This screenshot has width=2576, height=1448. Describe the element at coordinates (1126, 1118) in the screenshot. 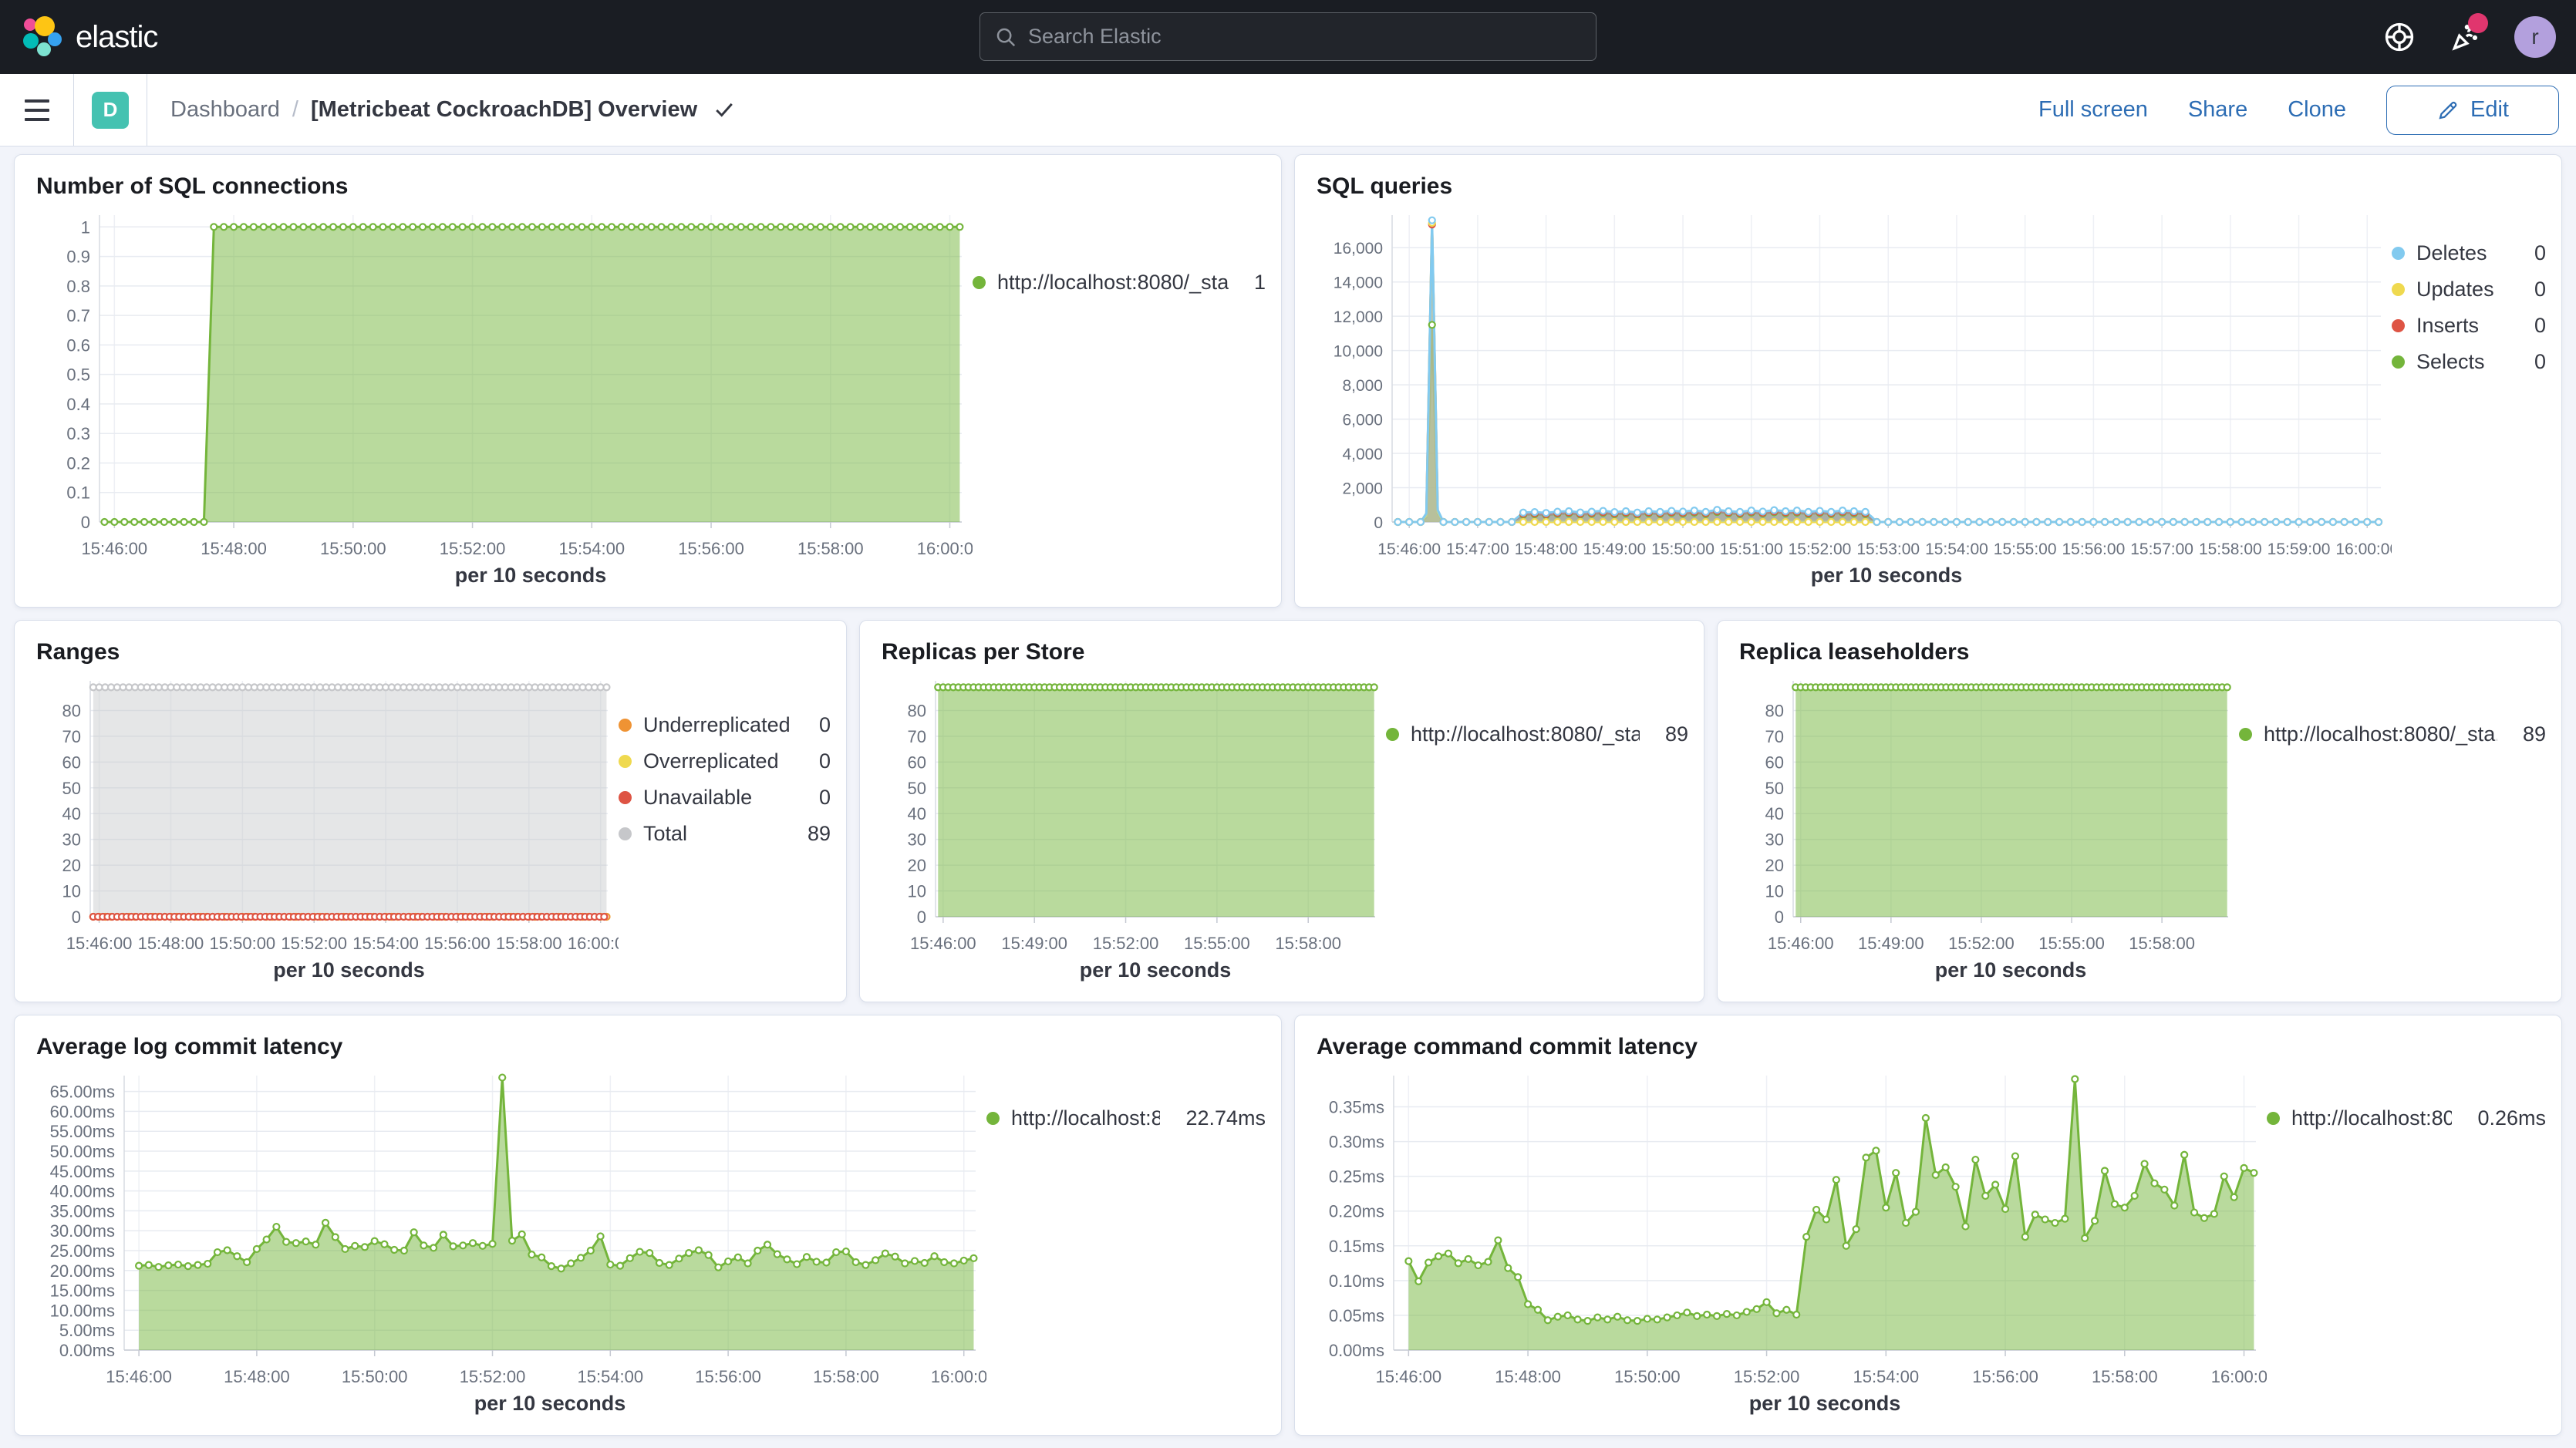

I see `legend-item: http://localhost:808... 22.74ms` at that location.